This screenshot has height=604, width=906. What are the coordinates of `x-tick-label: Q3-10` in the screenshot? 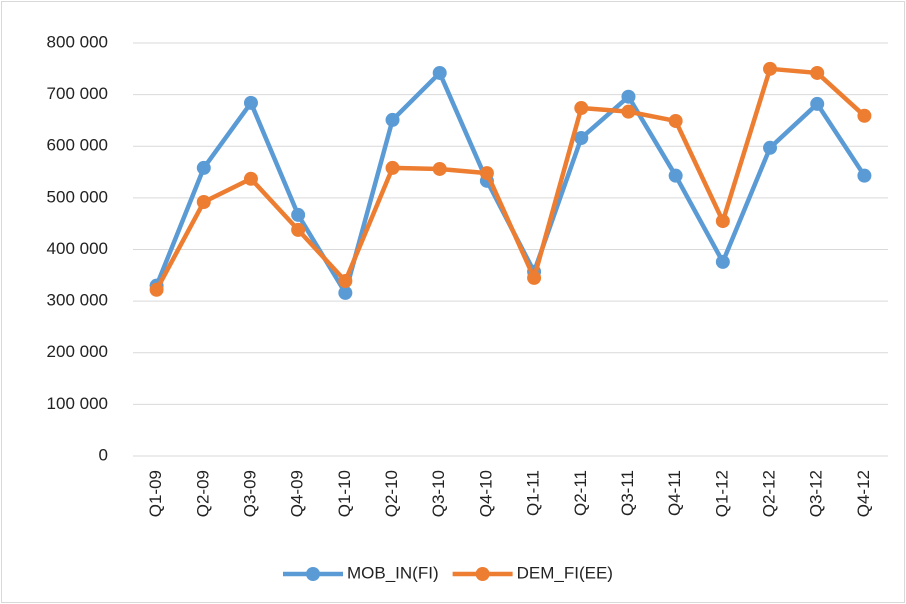 It's located at (438, 493).